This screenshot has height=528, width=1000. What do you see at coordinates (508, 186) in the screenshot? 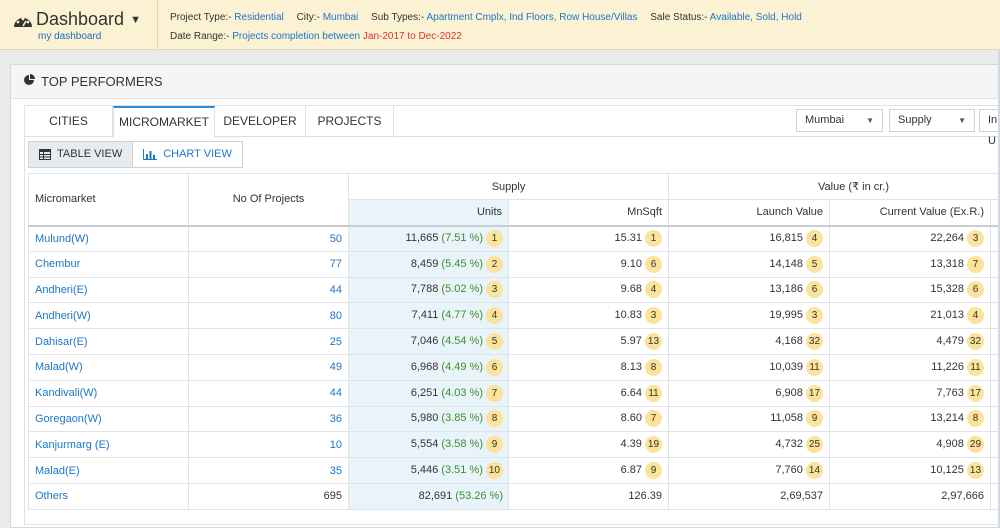
I see `column-group-supply: Supply` at bounding box center [508, 186].